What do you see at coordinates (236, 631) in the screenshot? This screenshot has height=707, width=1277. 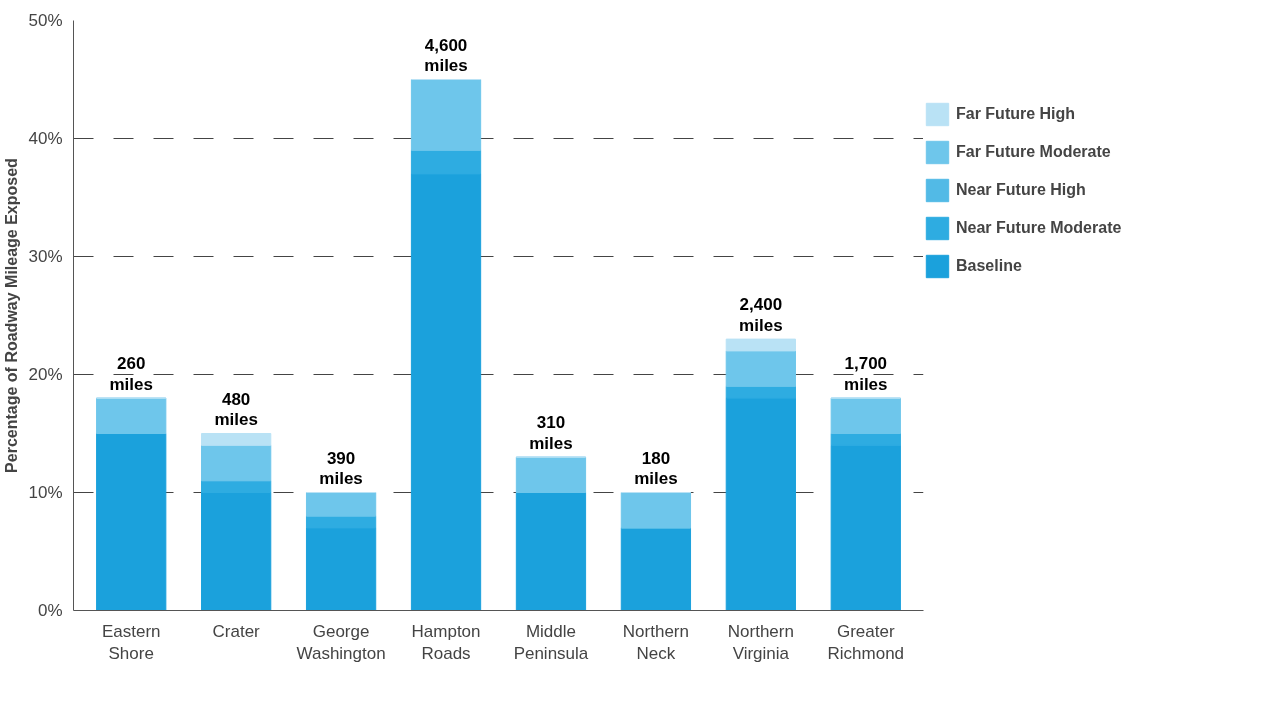 I see `x-tick-label: Crater` at bounding box center [236, 631].